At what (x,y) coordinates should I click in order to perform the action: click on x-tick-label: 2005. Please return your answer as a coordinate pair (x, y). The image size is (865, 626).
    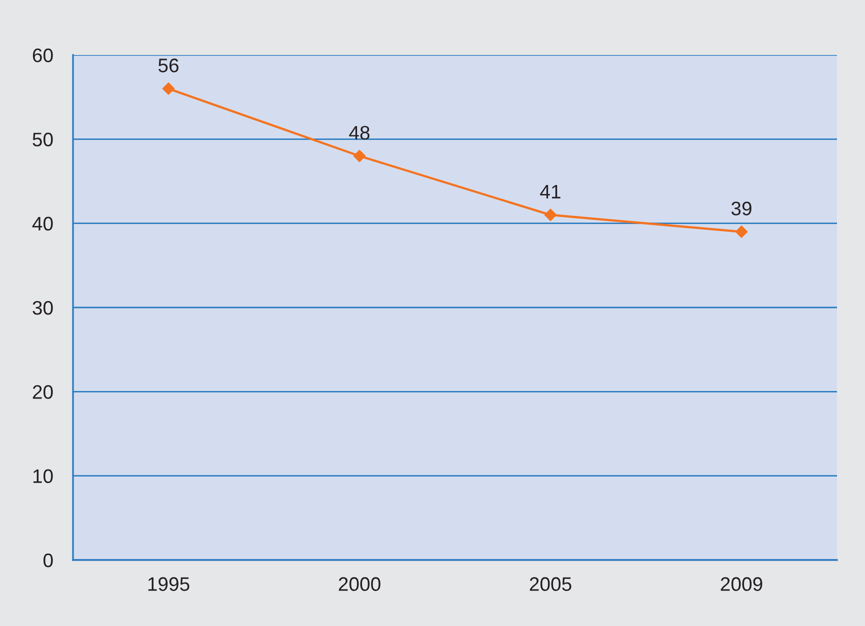
    Looking at the image, I should click on (551, 584).